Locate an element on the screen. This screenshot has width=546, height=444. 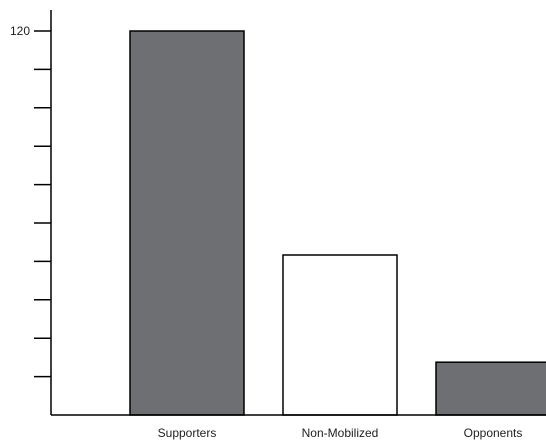
x-axis-category-labels: Supporters Non-Mobilized Opponents is located at coordinates (340, 433).